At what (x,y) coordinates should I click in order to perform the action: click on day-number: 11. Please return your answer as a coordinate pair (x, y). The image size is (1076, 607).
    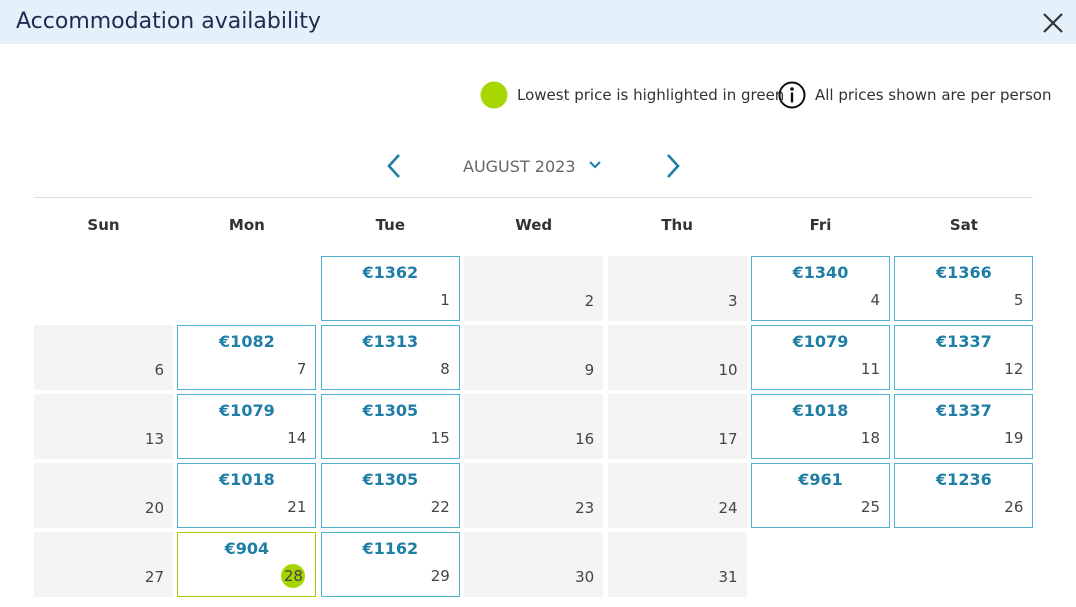
    Looking at the image, I should click on (870, 369).